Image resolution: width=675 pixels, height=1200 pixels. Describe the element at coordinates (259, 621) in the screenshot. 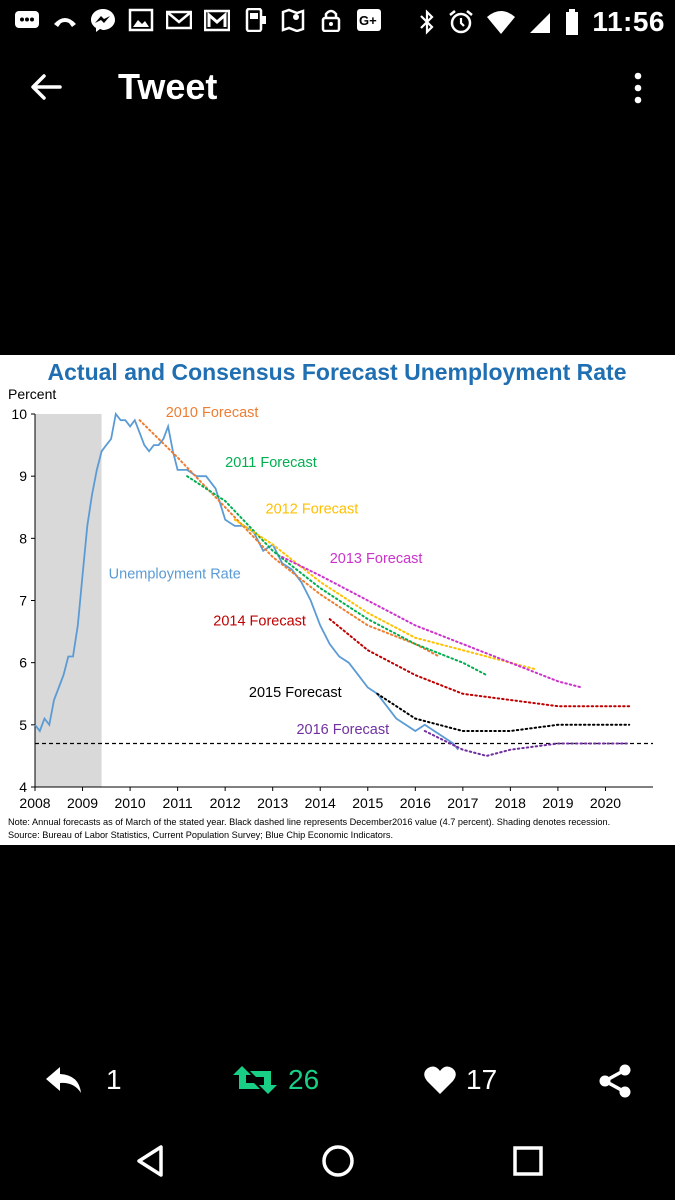

I see `series-label: 2014 Forecast` at that location.